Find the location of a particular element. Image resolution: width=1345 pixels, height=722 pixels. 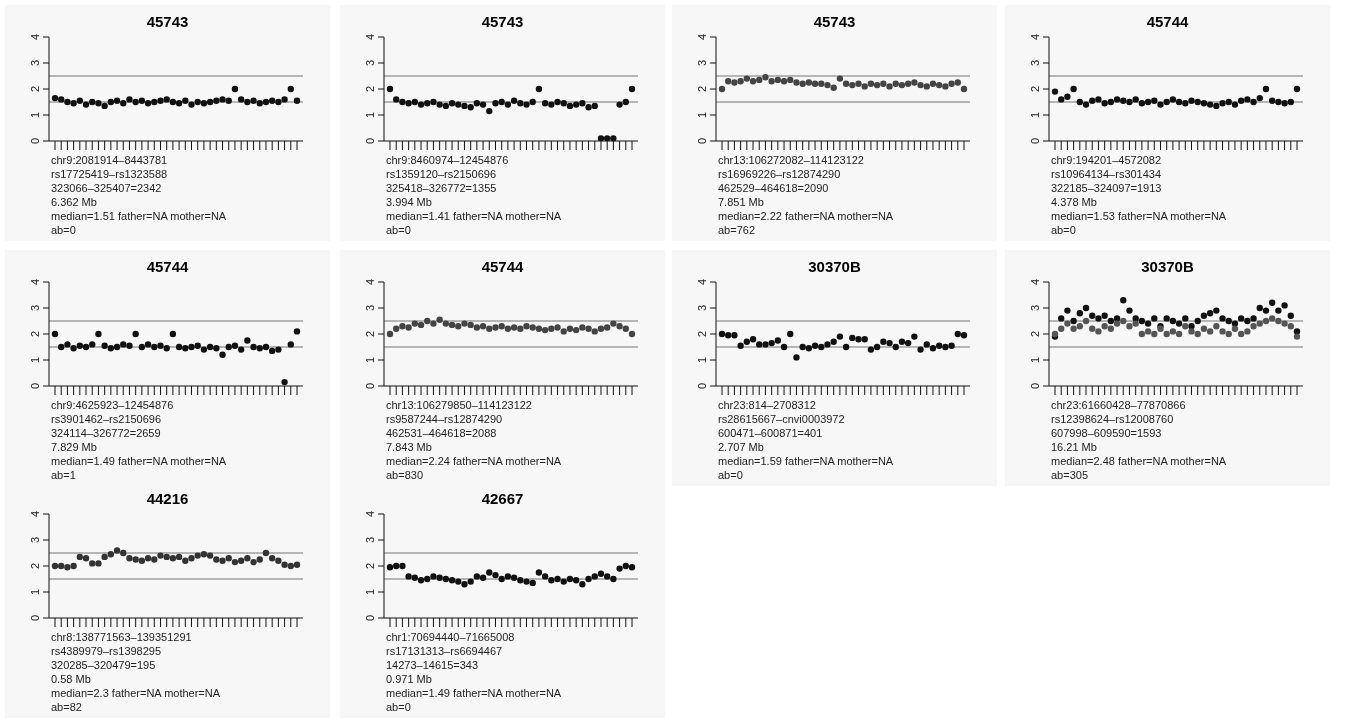

chart-title: 30370B is located at coordinates (1167, 267).